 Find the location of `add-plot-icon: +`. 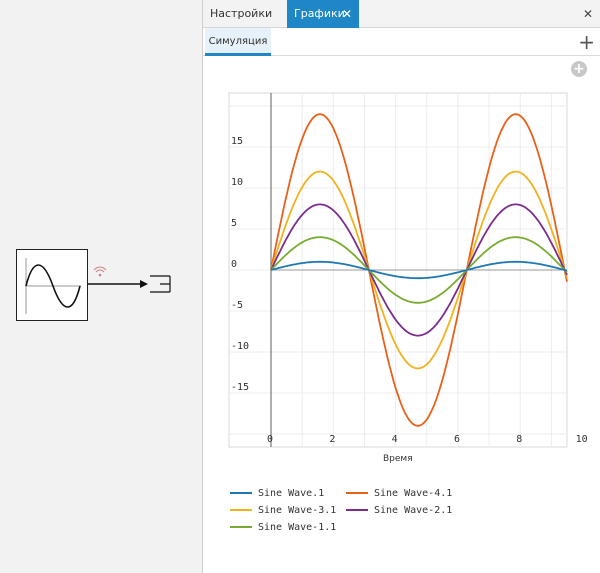

add-plot-icon: + is located at coordinates (586, 42).